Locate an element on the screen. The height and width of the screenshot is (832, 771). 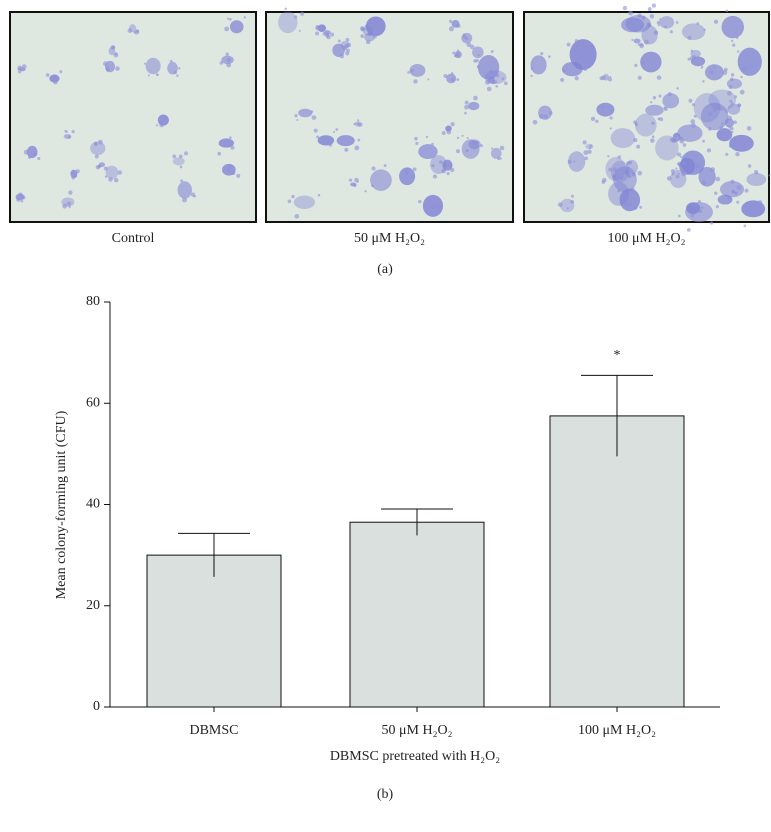
y-axis-label: Mean colony-forming unit (CFU) is located at coordinates (61, 504).